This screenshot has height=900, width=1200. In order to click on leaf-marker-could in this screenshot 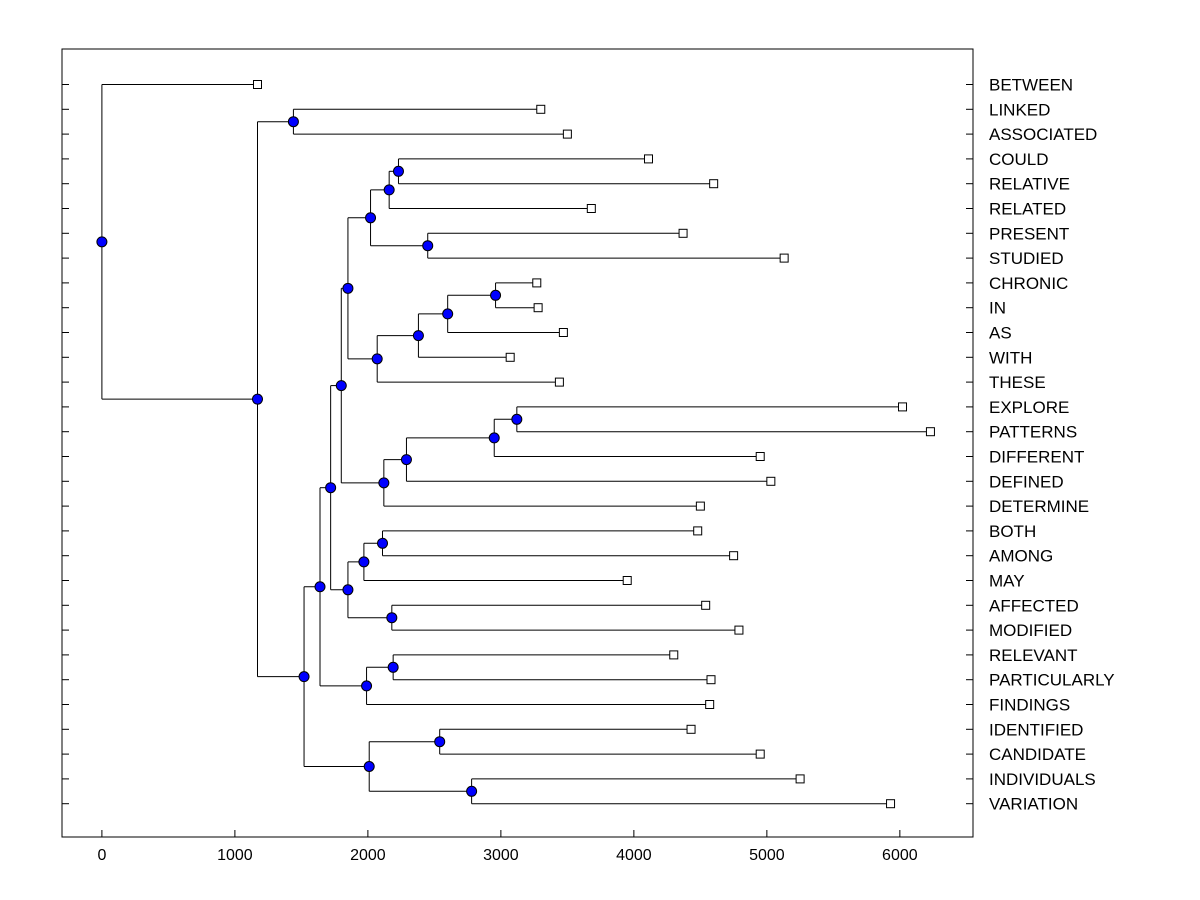, I will do `click(648, 159)`.